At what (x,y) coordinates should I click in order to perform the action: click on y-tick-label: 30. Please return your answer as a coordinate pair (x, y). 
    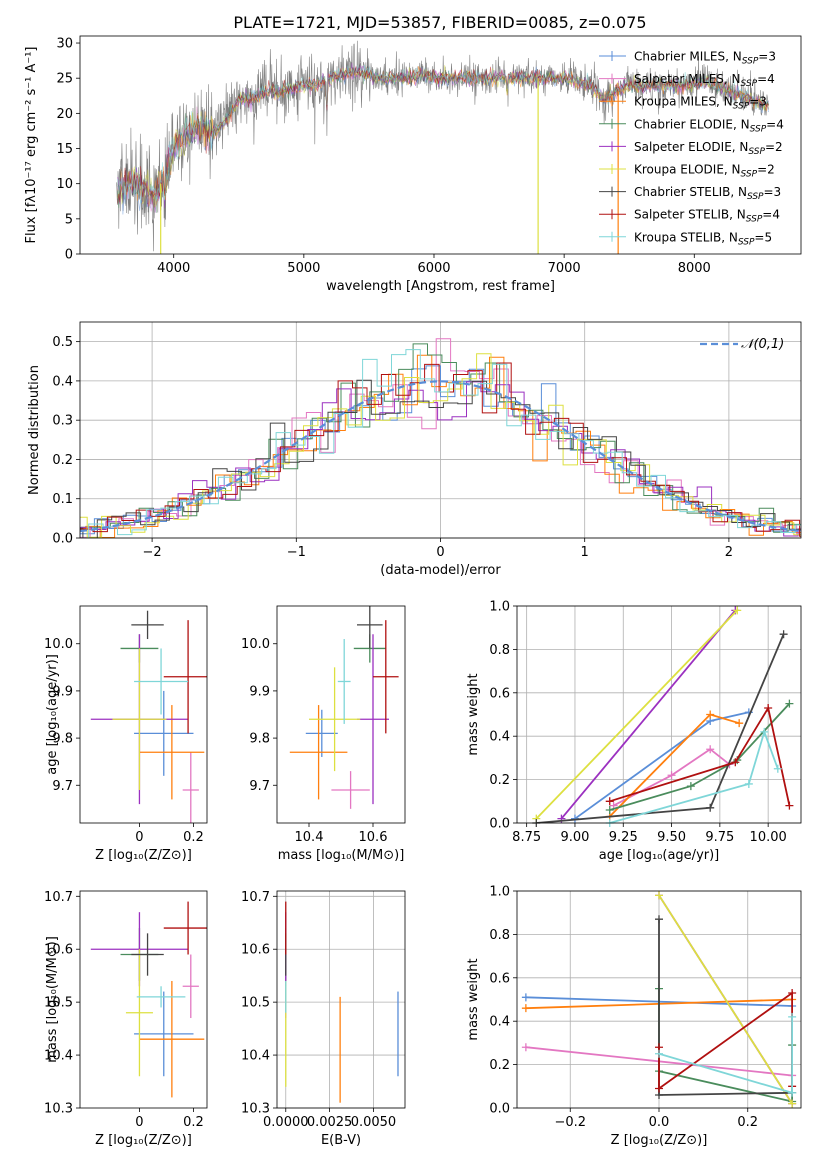
    Looking at the image, I should click on (64, 44).